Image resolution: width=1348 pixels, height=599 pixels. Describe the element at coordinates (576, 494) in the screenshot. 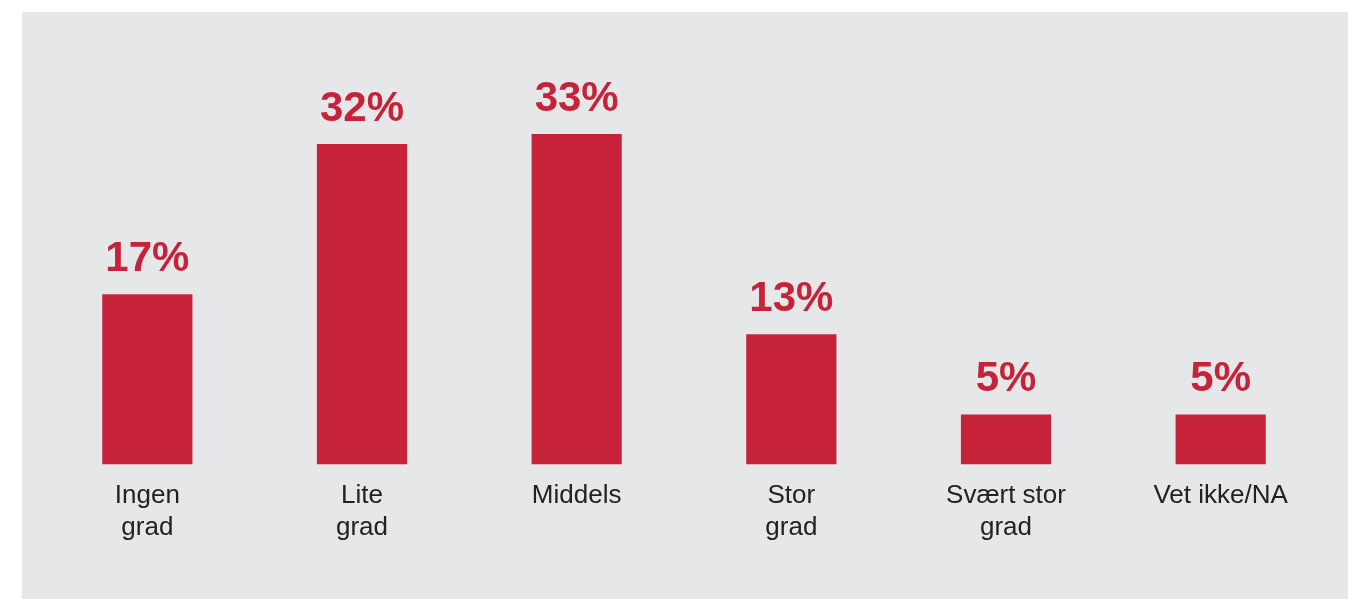

I see `x-tick-label: Middels` at that location.